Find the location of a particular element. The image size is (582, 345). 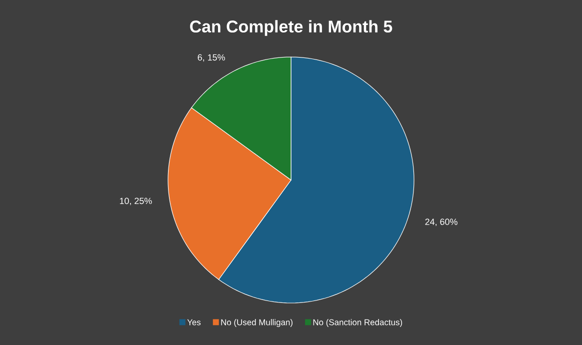

chart-title: Can Complete in Month 5 is located at coordinates (291, 28).